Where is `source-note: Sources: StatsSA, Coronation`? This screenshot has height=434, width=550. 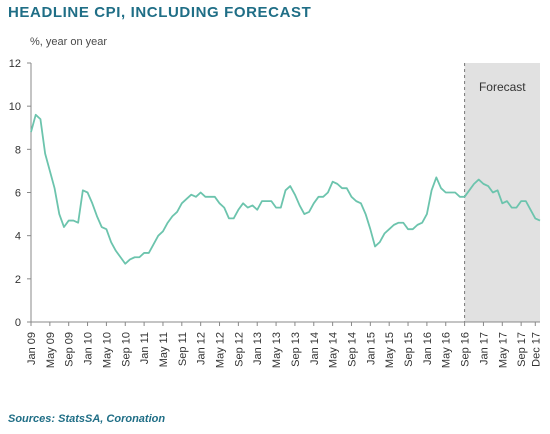
source-note: Sources: StatsSA, Coronation is located at coordinates (87, 419).